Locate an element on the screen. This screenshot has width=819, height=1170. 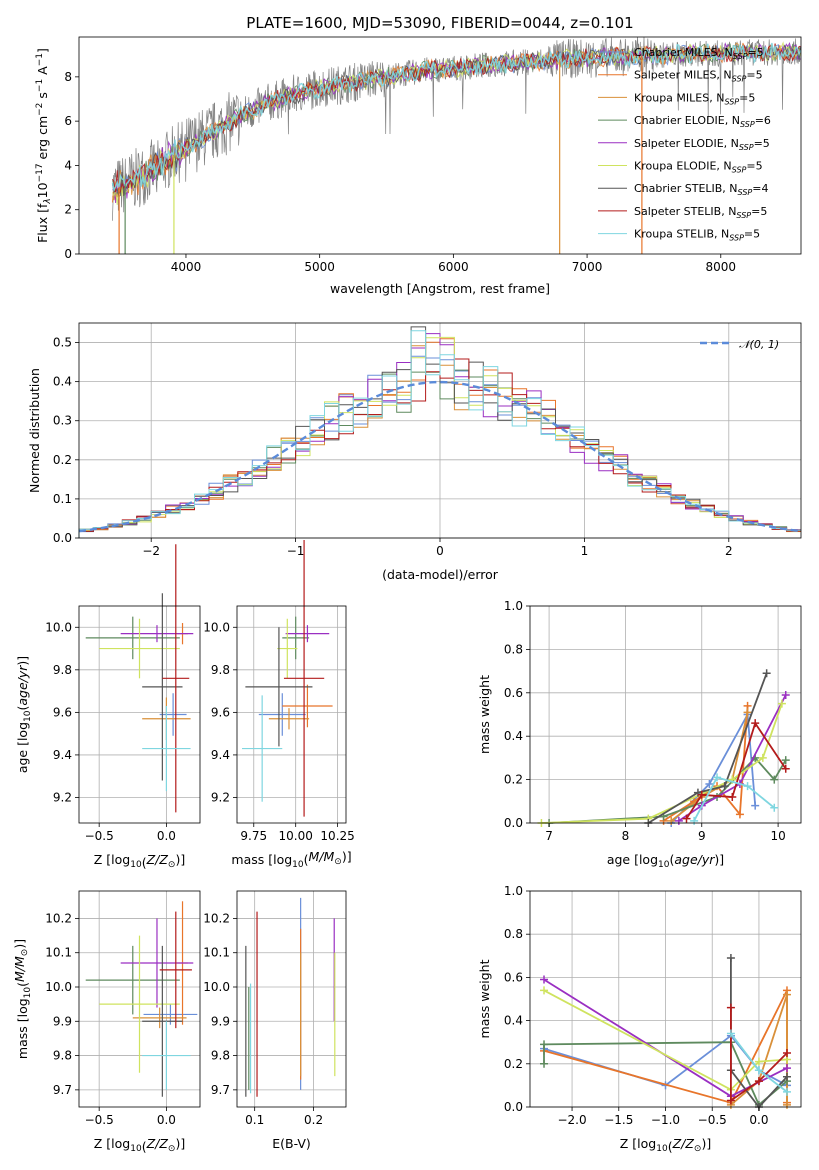
weight-vs-Z-frame is located at coordinates (665, 999).